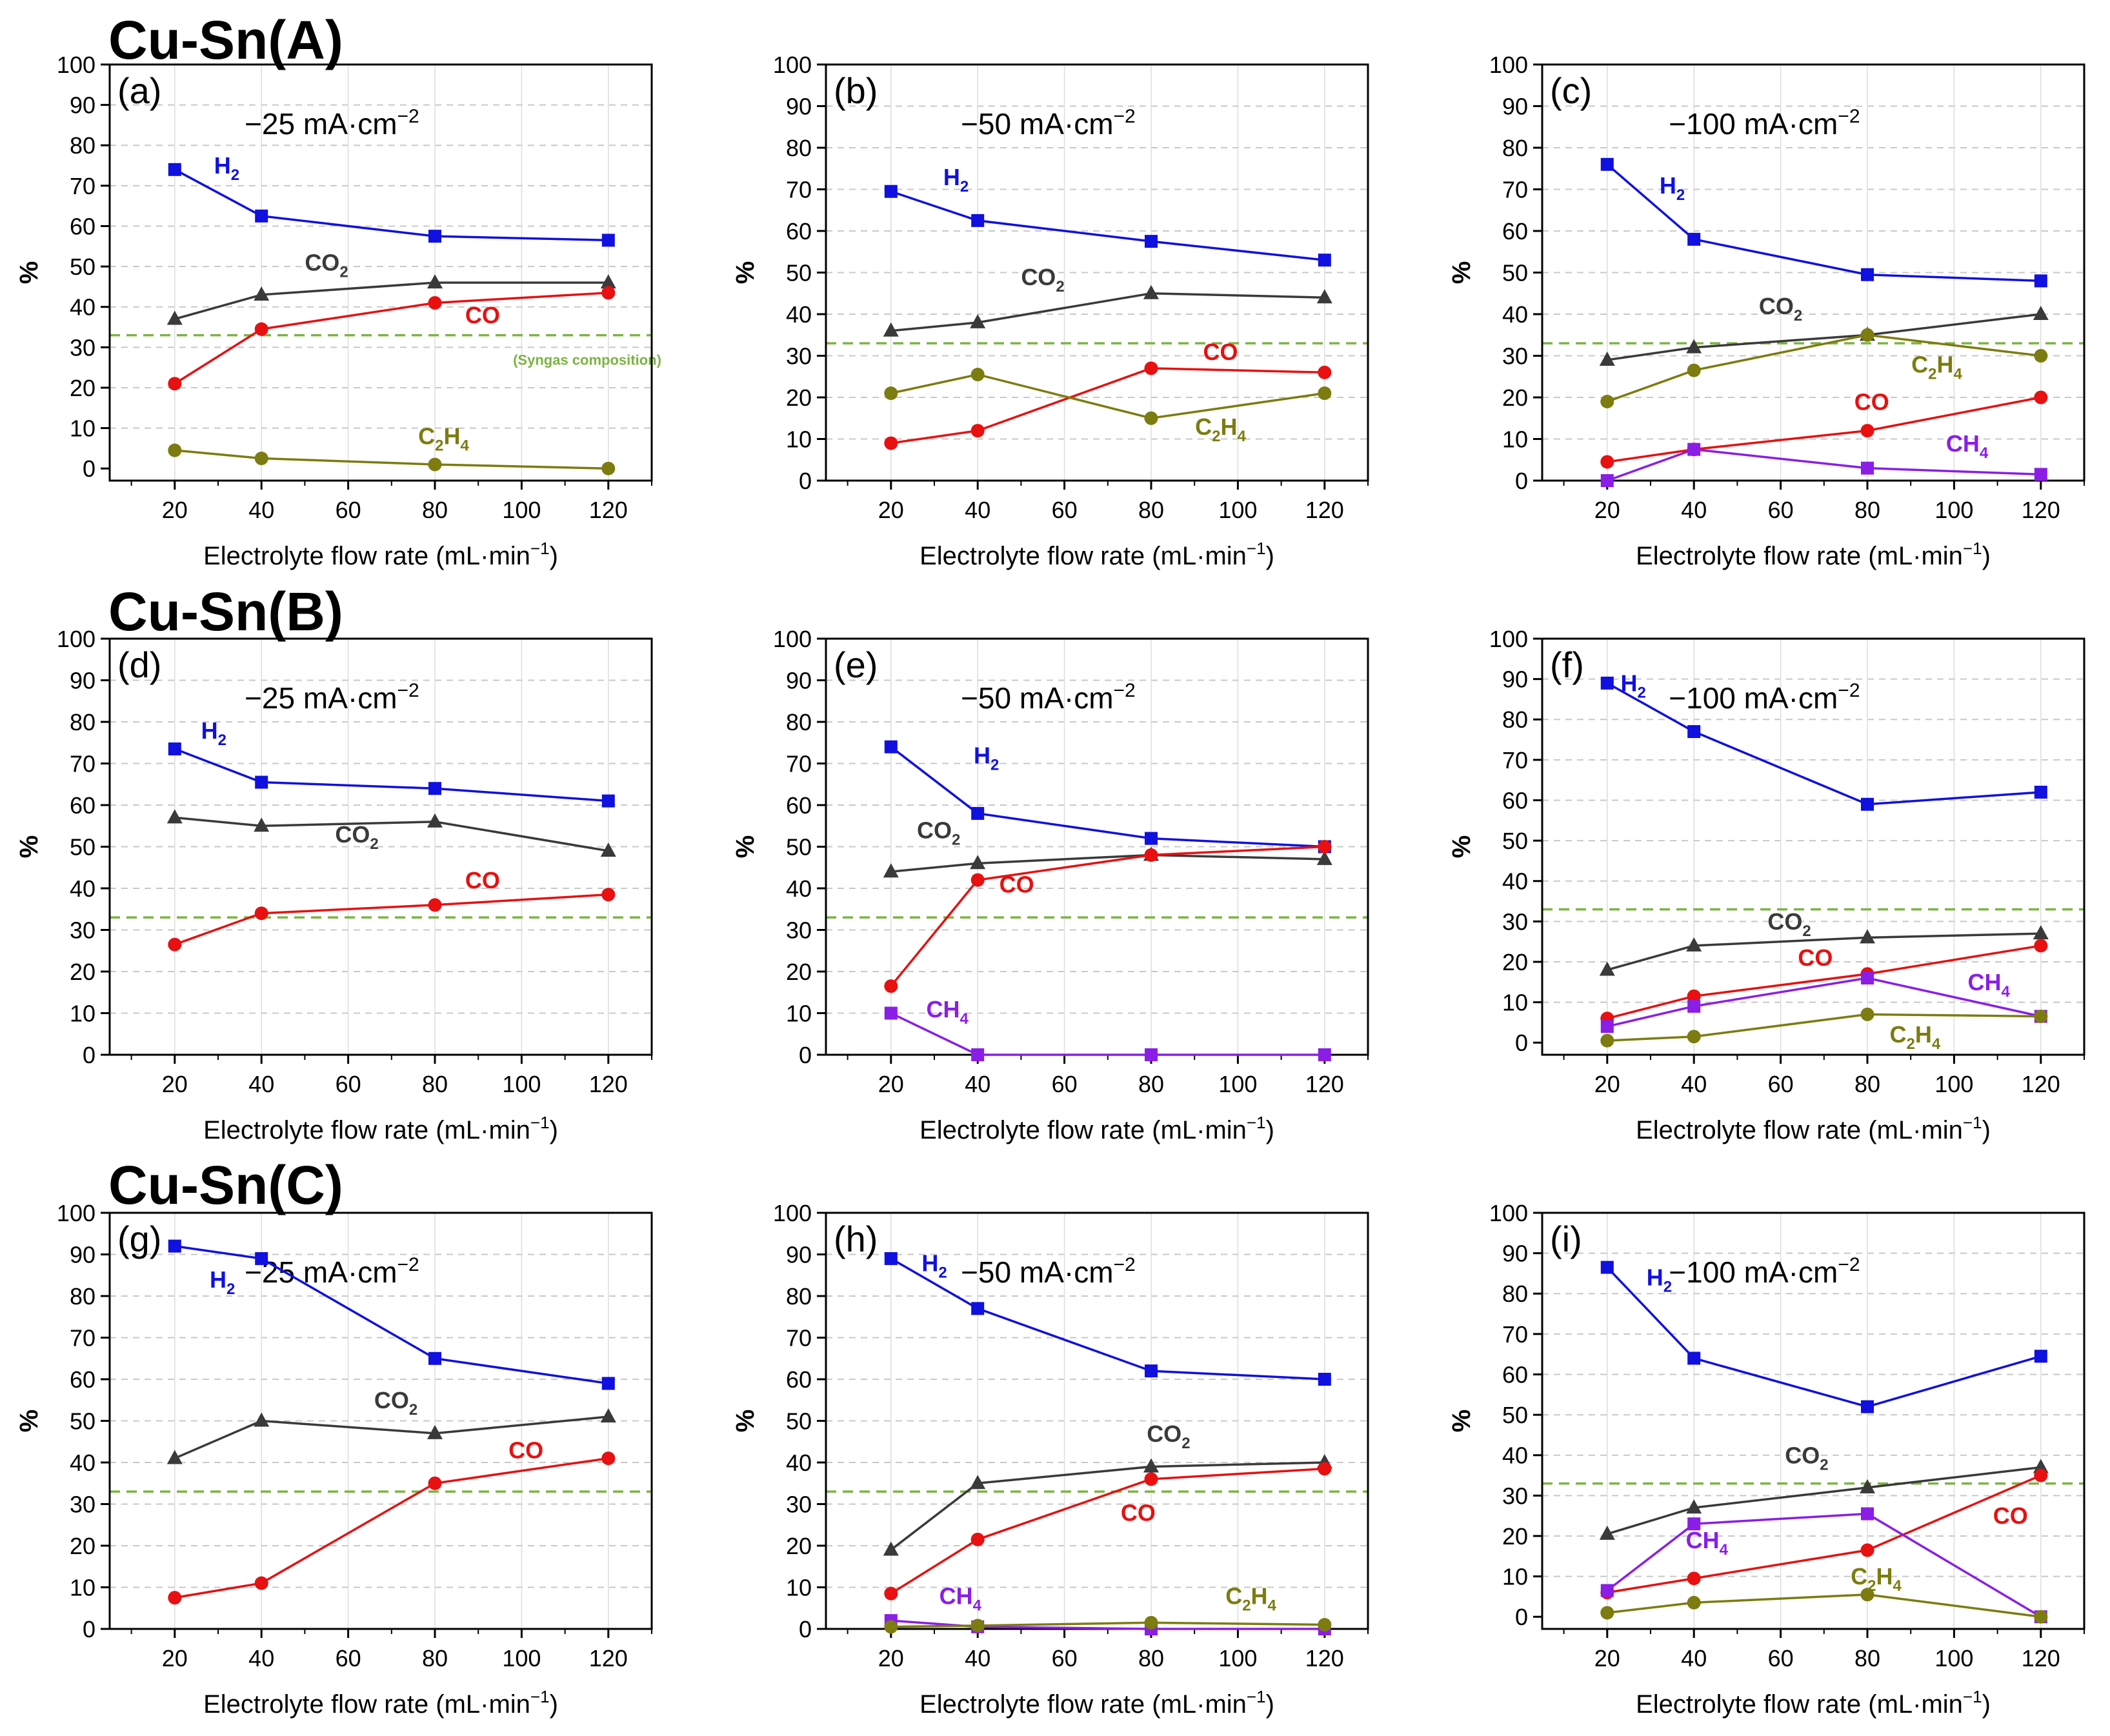 The image size is (2110, 1736). Describe the element at coordinates (82, 145) in the screenshot. I see `y-tick-label: 80` at that location.